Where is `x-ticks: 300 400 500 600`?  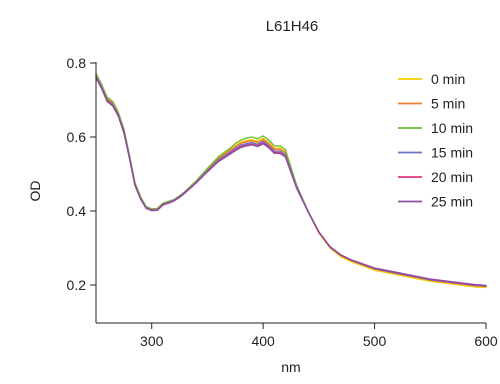
x-ticks: 300 400 500 600 is located at coordinates (319, 336).